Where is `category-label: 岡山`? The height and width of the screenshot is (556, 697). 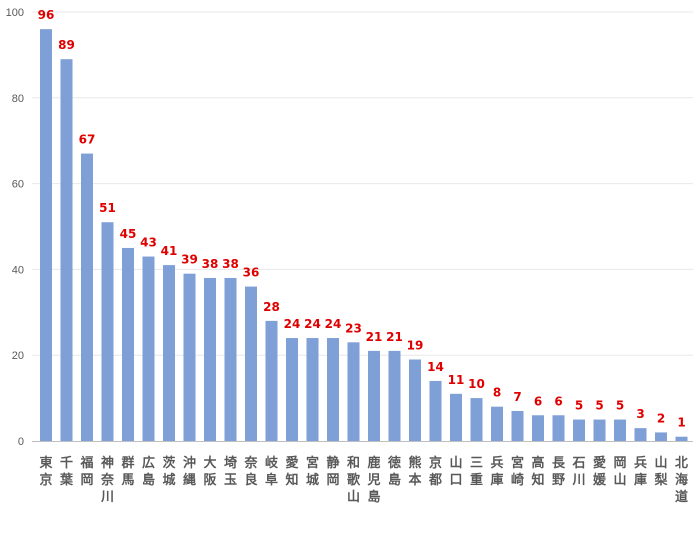
category-label: 岡山 is located at coordinates (619, 472).